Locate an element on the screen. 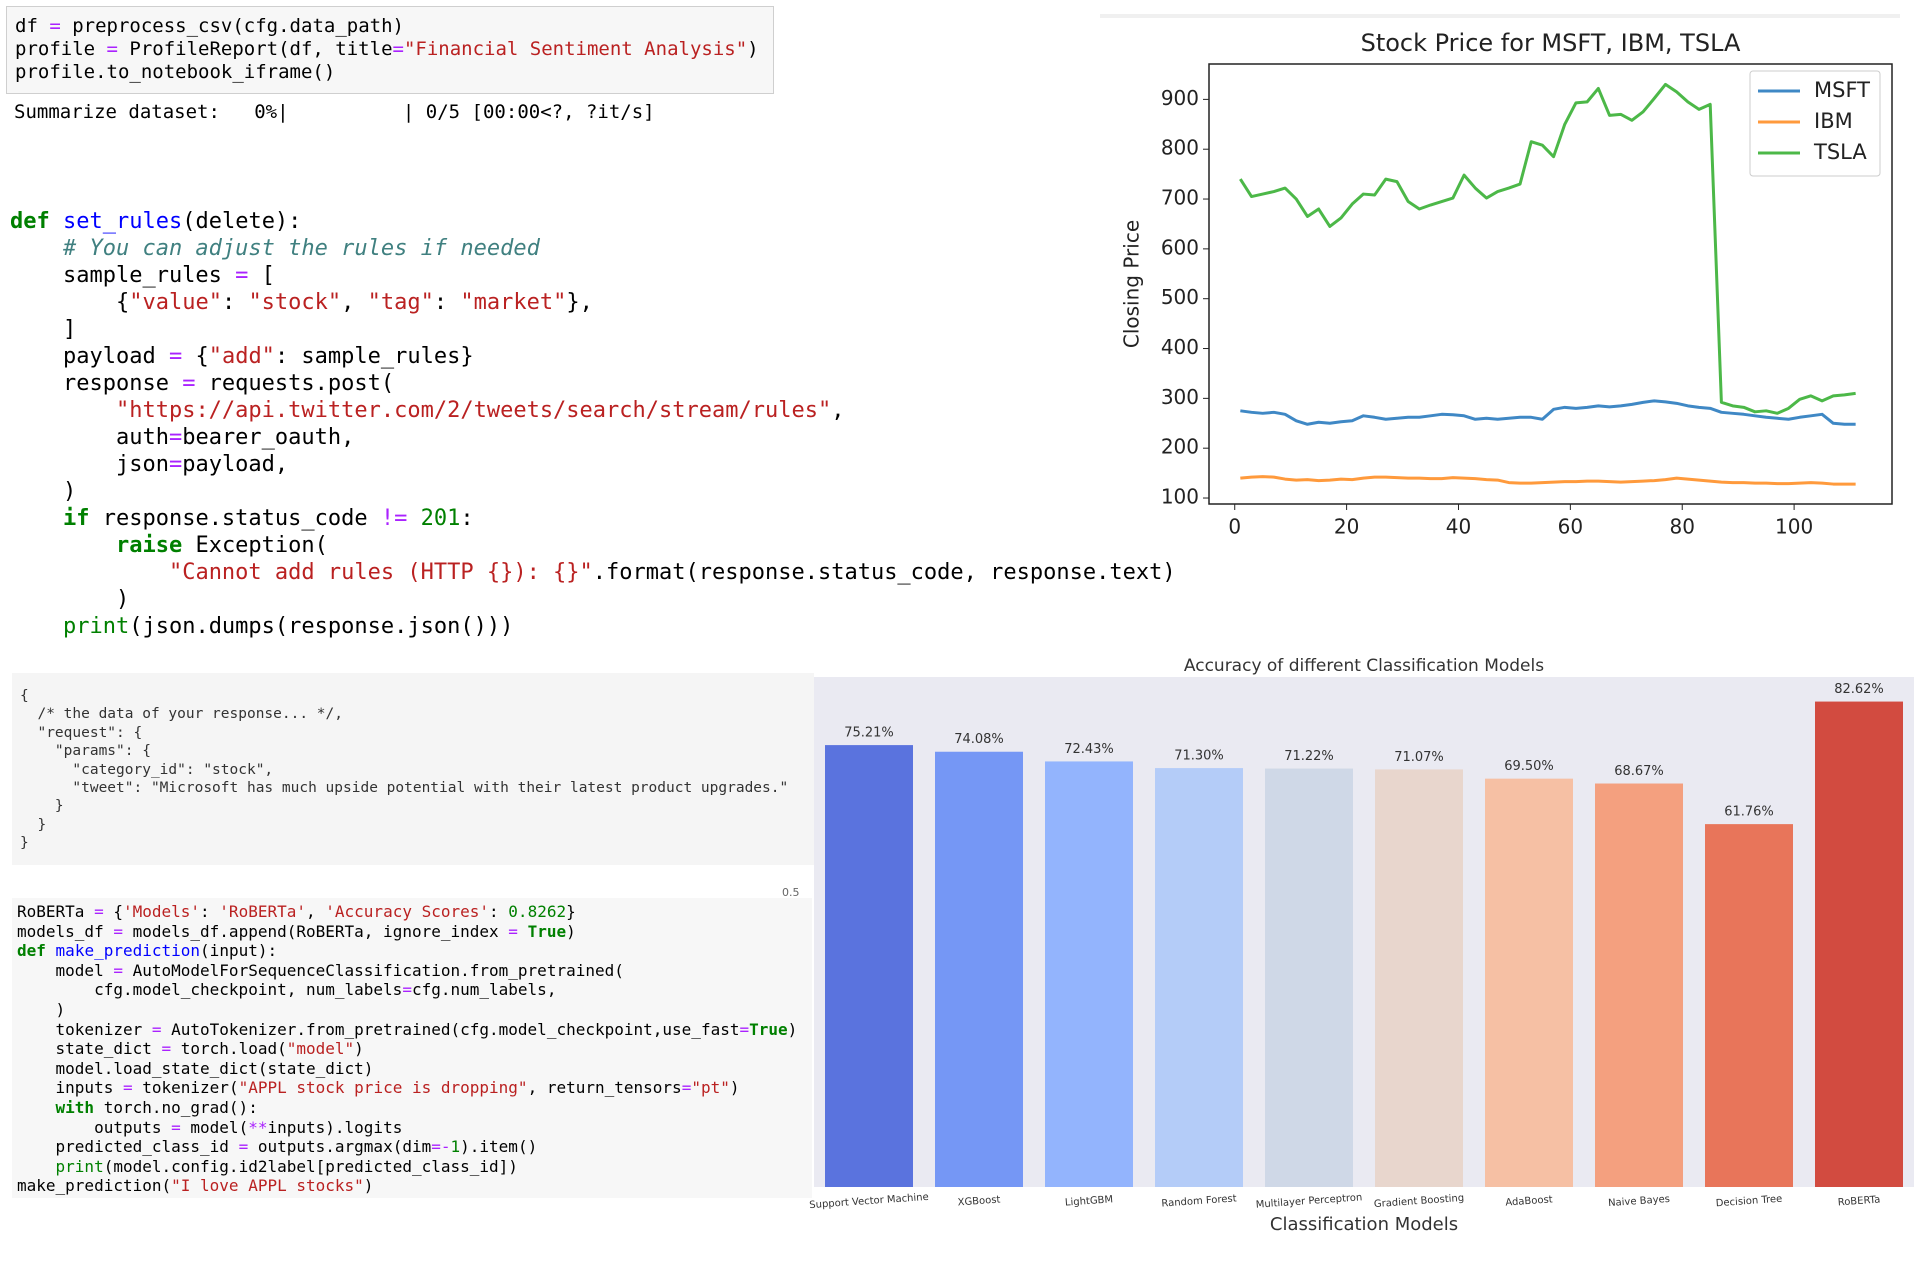 Image resolution: width=1920 pixels, height=1280 pixels. code-token: "add" is located at coordinates (241, 356).